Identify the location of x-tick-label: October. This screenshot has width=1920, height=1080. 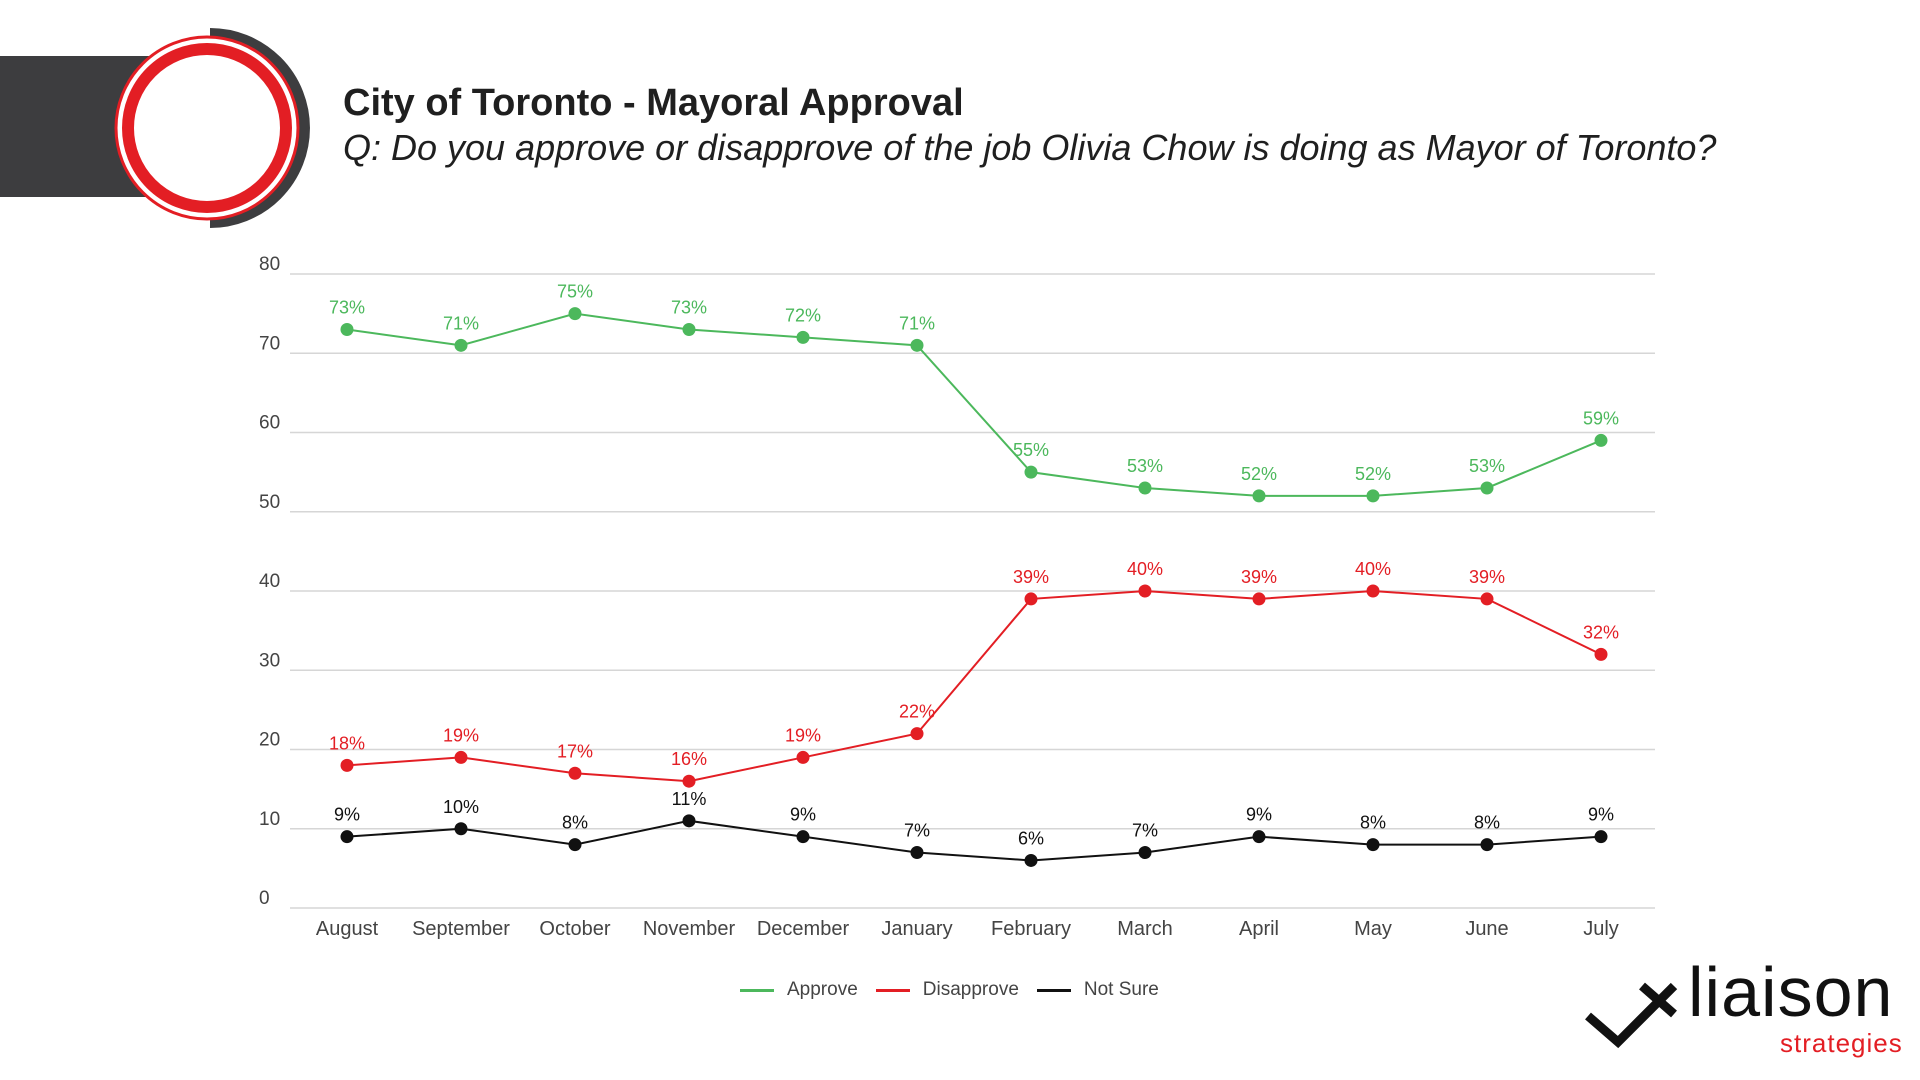
(574, 929).